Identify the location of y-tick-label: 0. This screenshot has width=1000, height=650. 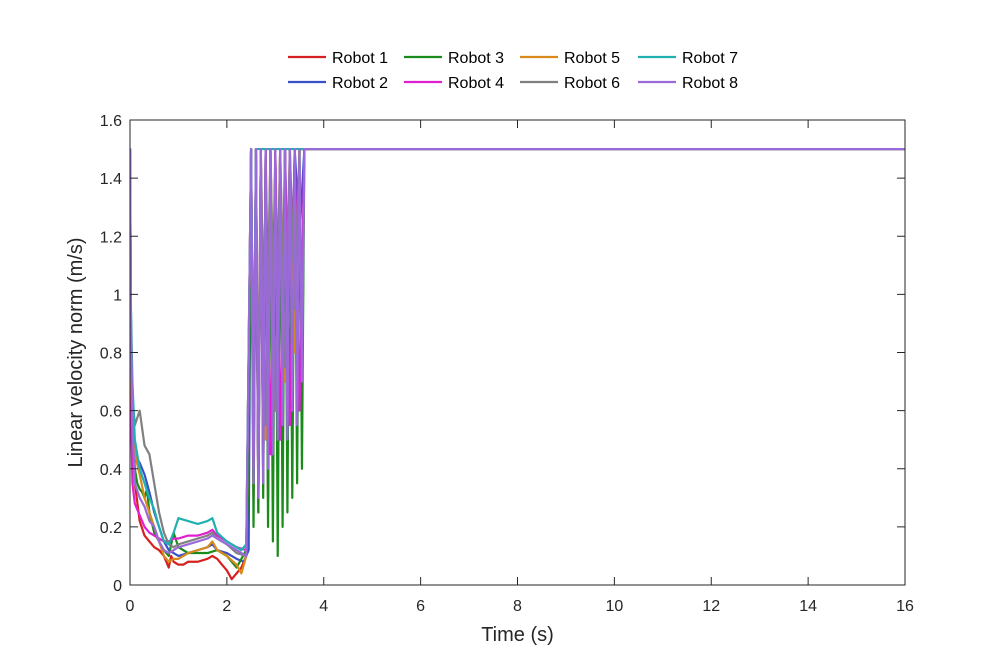
(117, 586).